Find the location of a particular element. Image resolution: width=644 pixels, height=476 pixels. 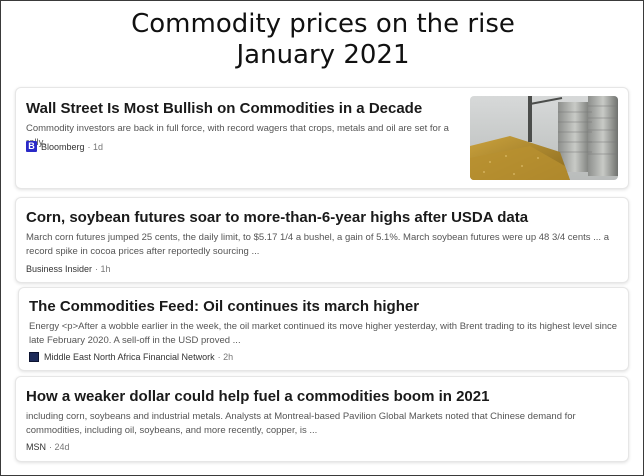

news-meta: B Bloomberg · 1d is located at coordinates (64, 146).